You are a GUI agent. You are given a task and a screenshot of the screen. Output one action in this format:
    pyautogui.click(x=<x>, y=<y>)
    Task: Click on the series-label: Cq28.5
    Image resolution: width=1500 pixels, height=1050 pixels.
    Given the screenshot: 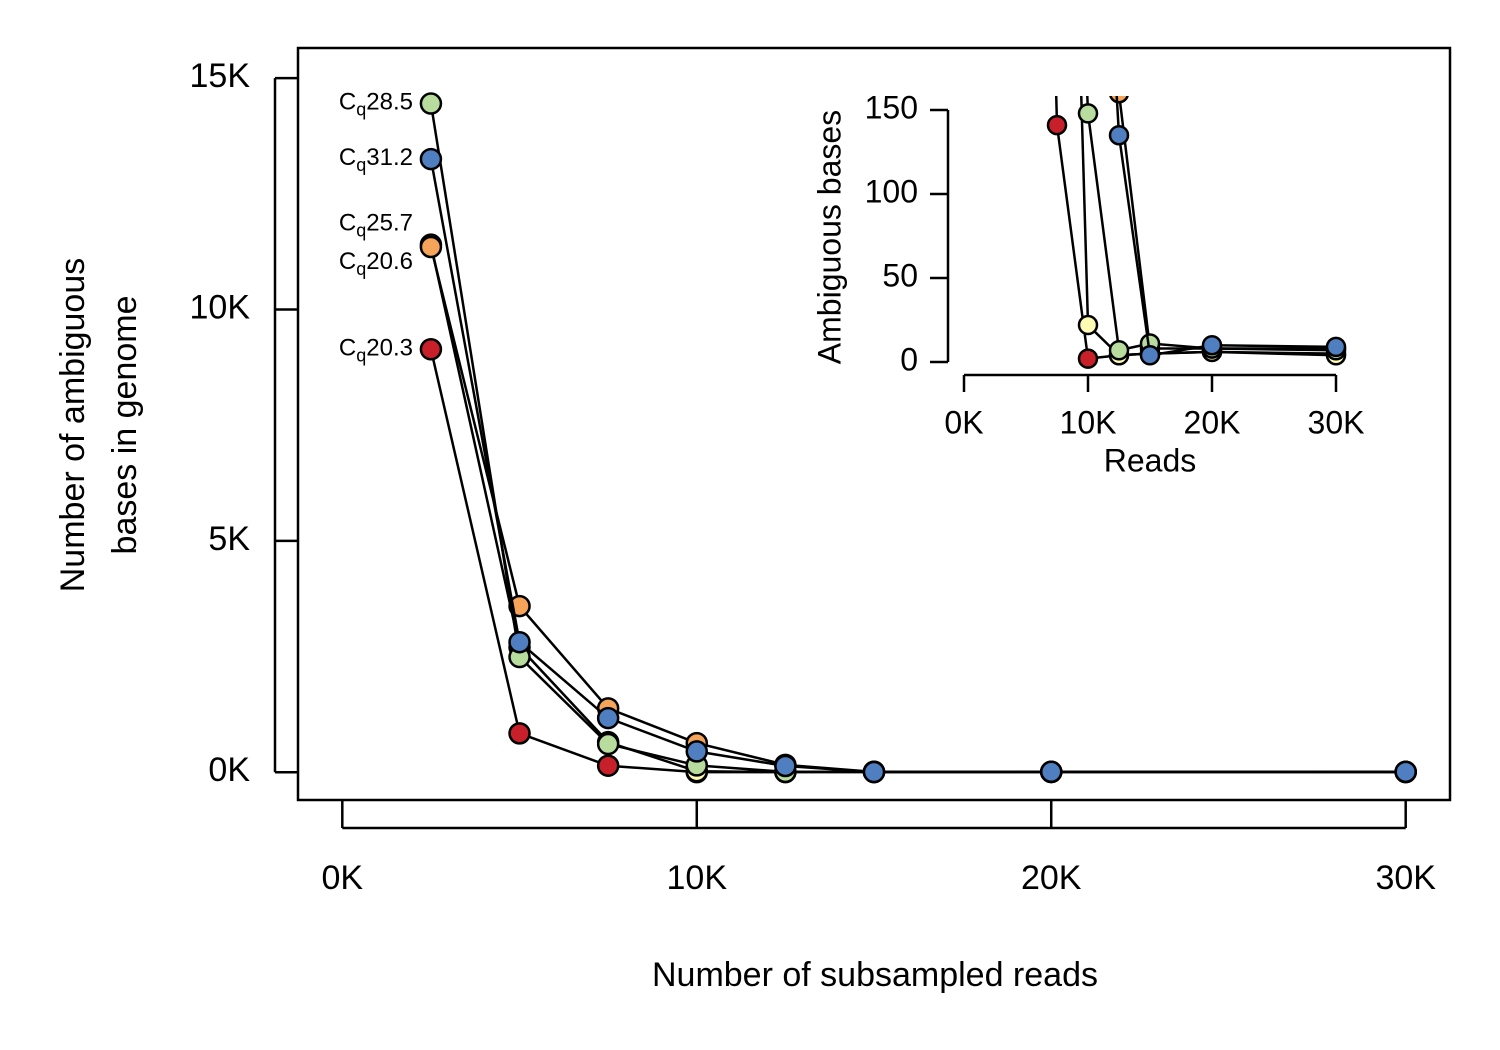 What is the action you would take?
    pyautogui.click(x=376, y=104)
    